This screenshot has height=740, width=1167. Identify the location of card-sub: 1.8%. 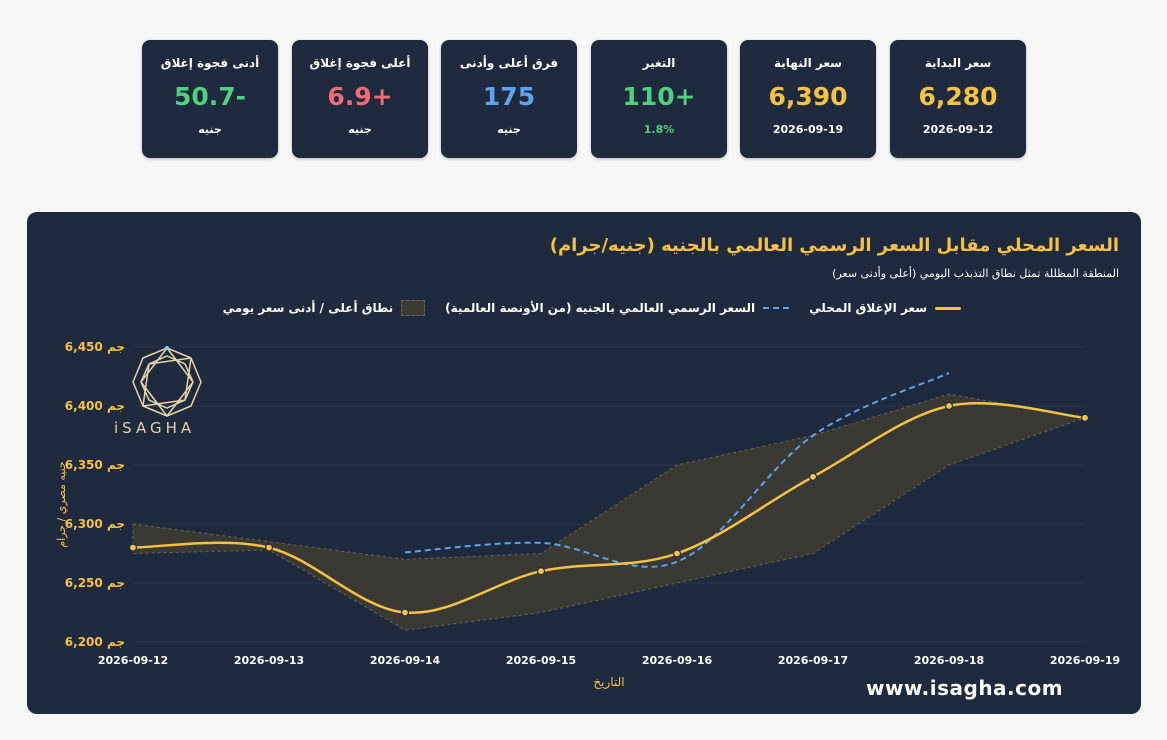
(659, 129).